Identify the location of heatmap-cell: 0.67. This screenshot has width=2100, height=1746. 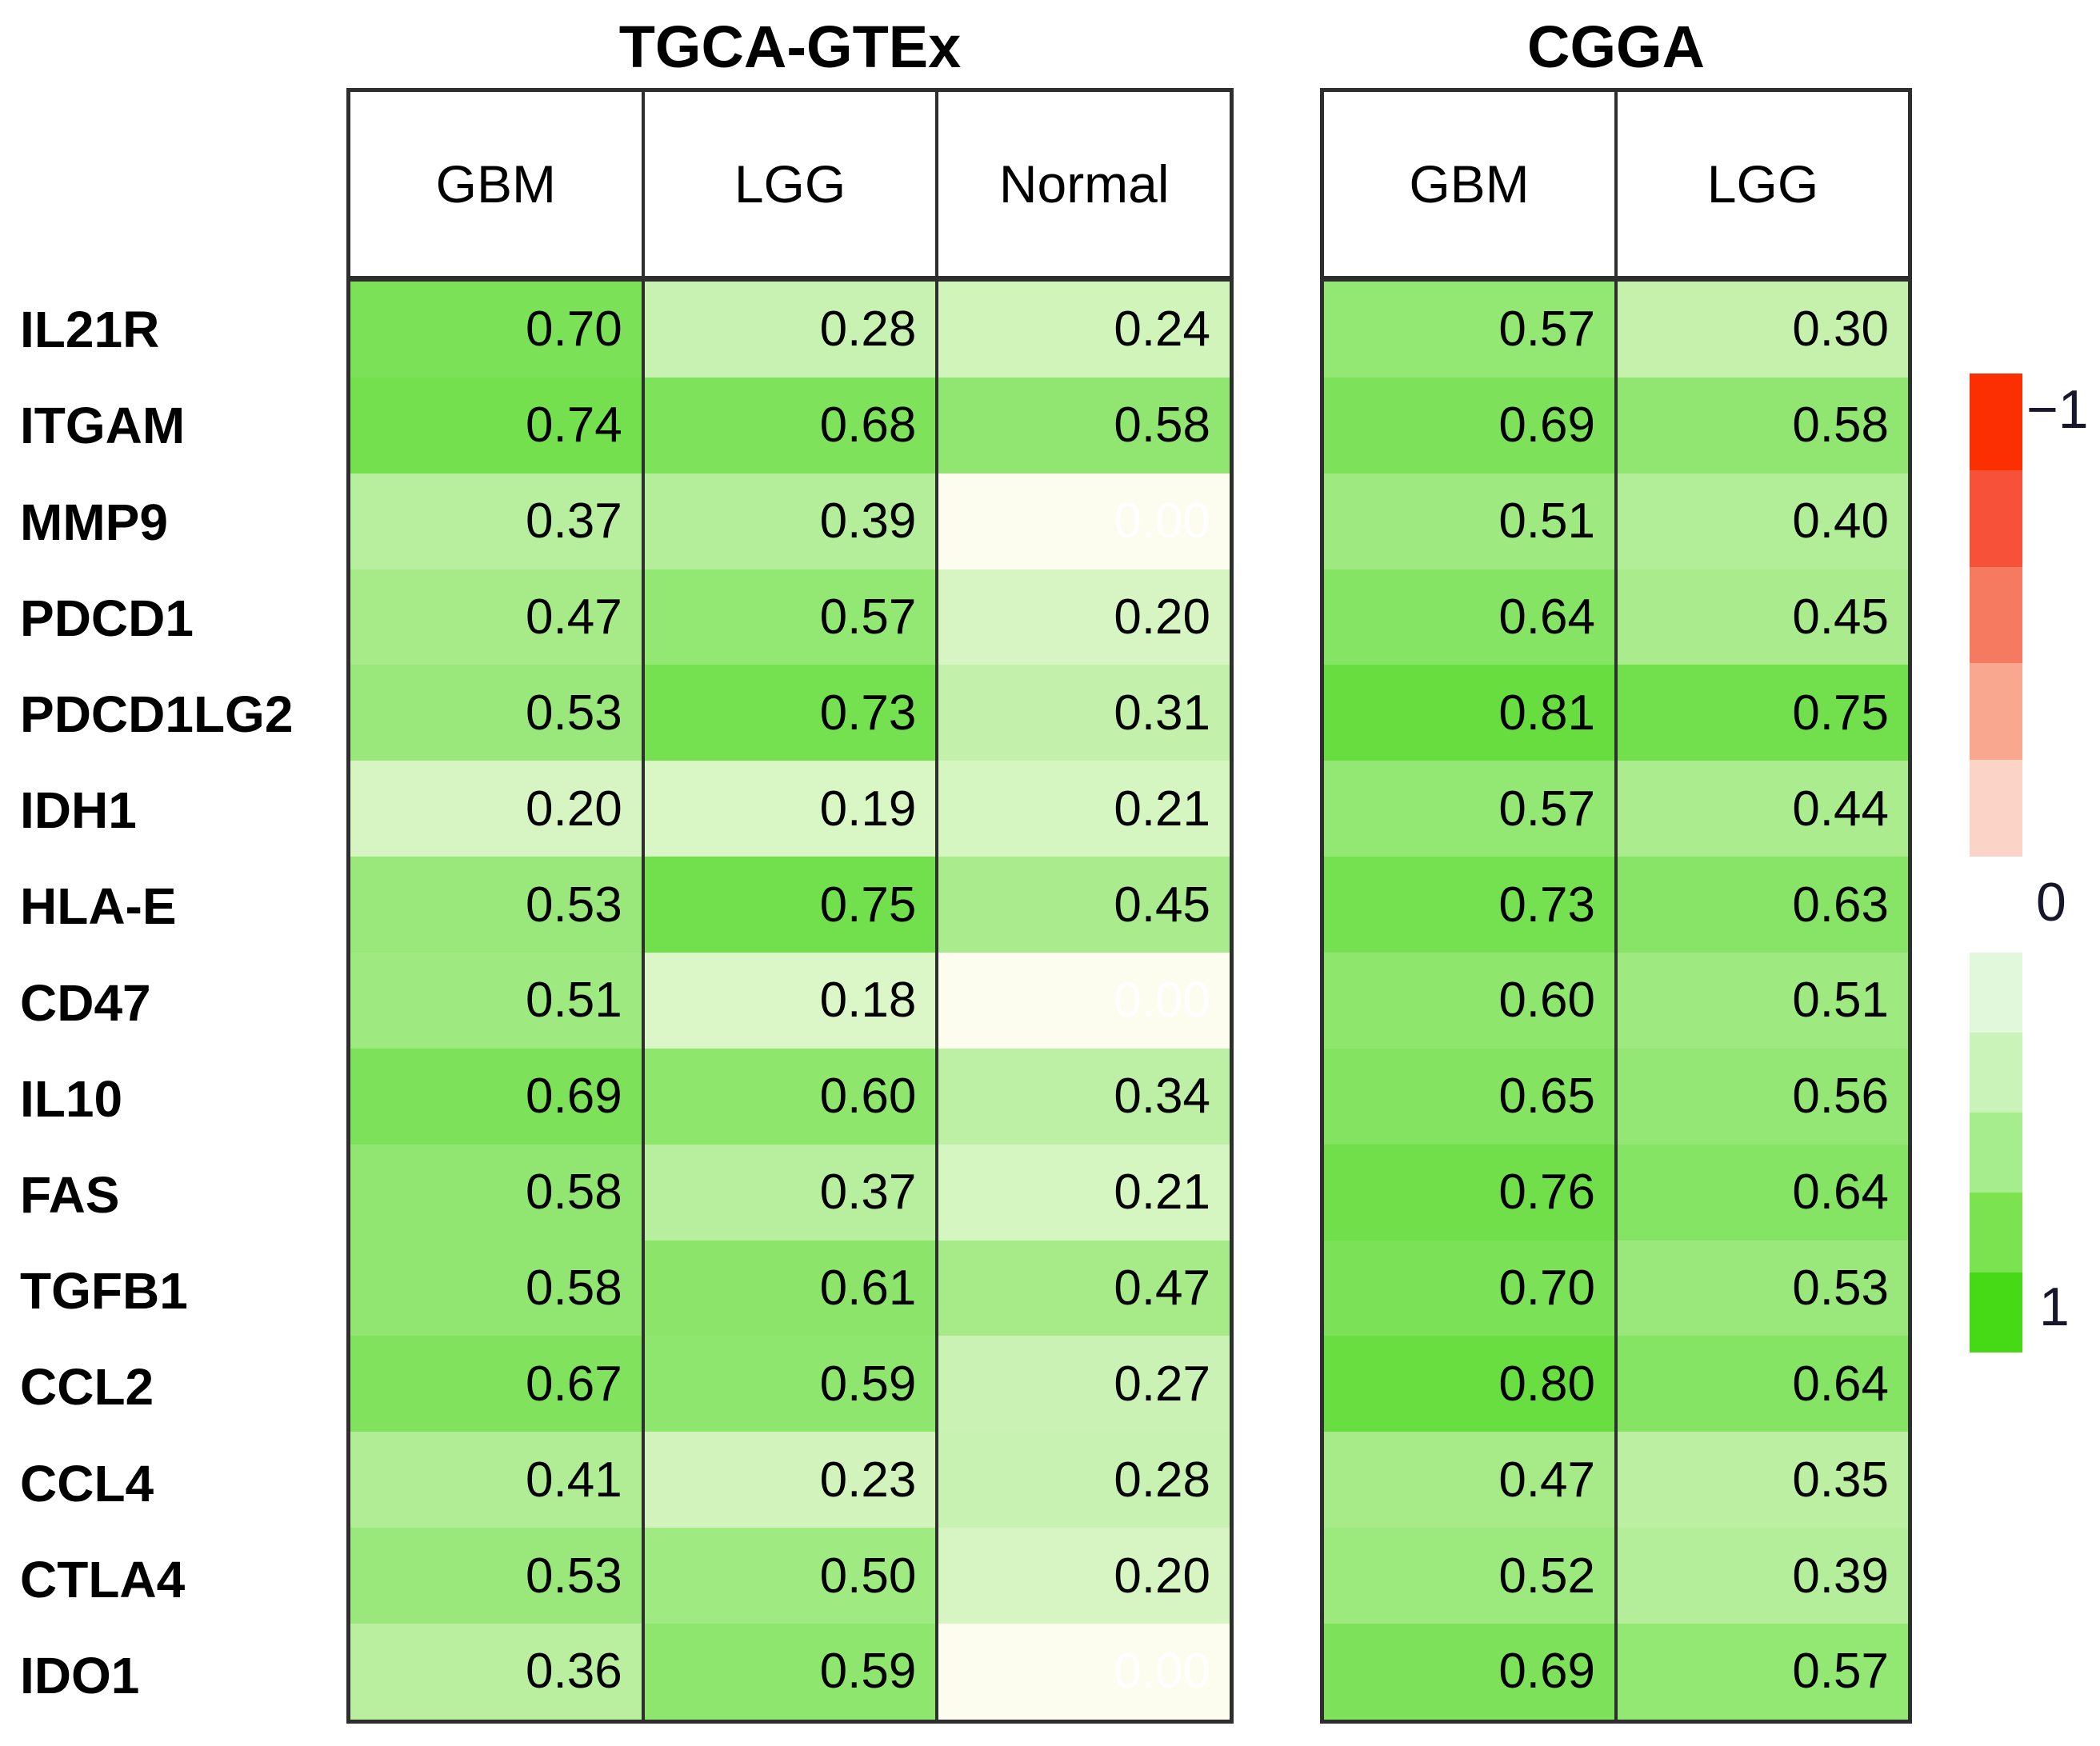
(497, 1384).